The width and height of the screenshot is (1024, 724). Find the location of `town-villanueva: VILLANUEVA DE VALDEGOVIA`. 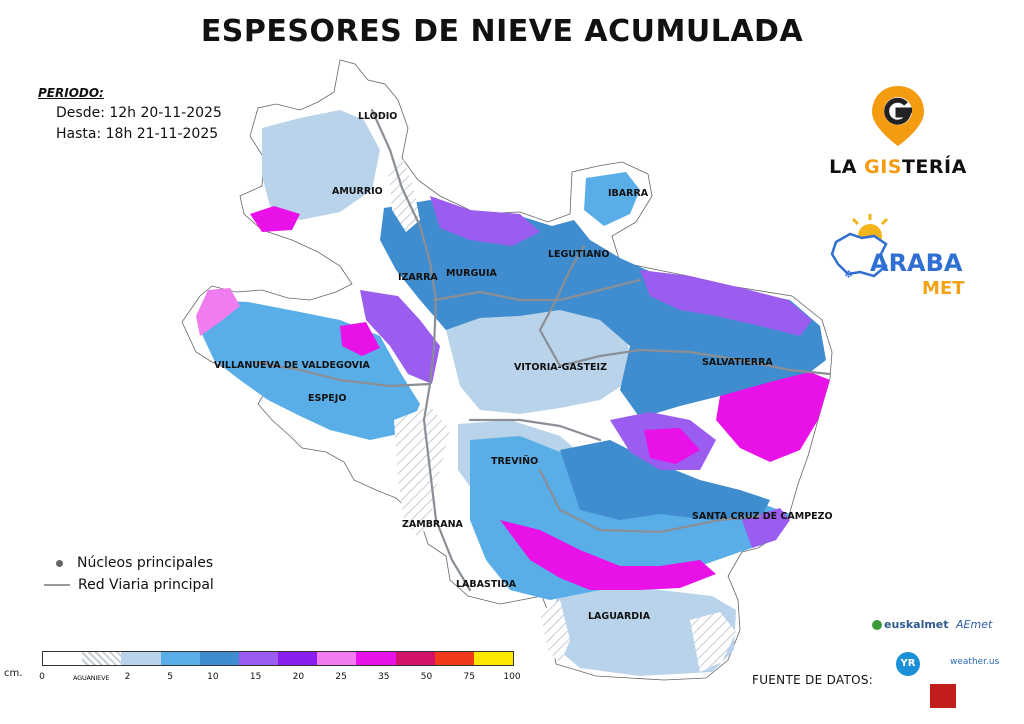

town-villanueva: VILLANUEVA DE VALDEGOVIA is located at coordinates (292, 365).